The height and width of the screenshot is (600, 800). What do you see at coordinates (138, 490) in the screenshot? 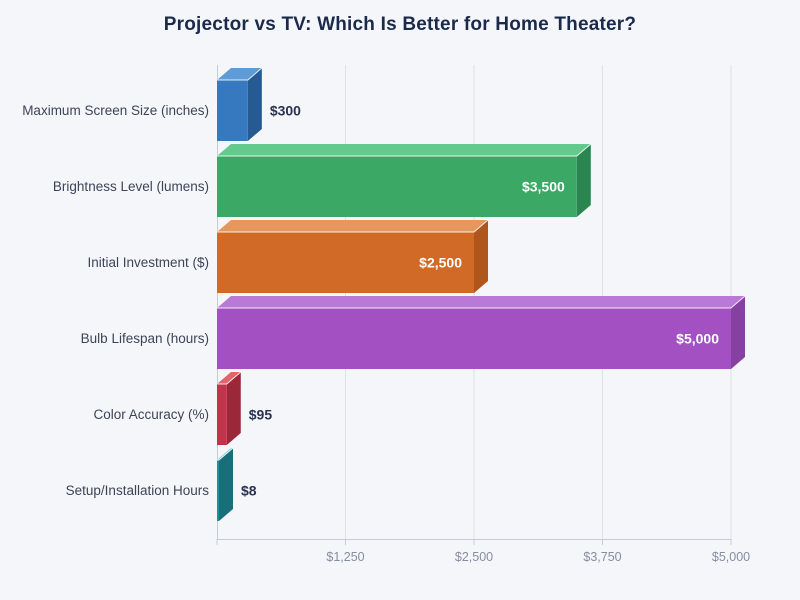
I see `category-label-setup-installation-hours: Setup/Installation Hours` at bounding box center [138, 490].